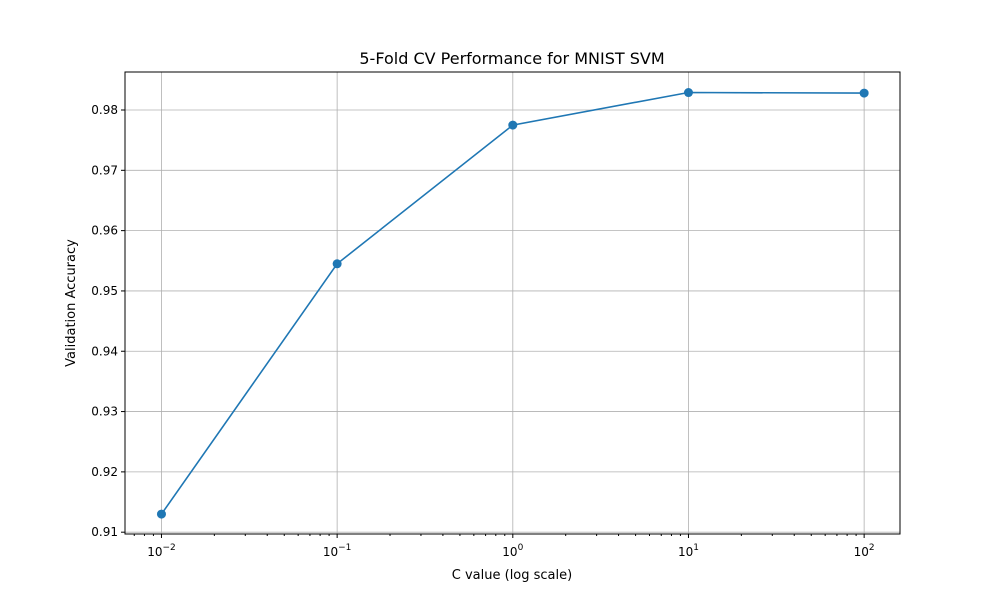  What do you see at coordinates (104, 291) in the screenshot?
I see `y-tick-label: 0.95` at bounding box center [104, 291].